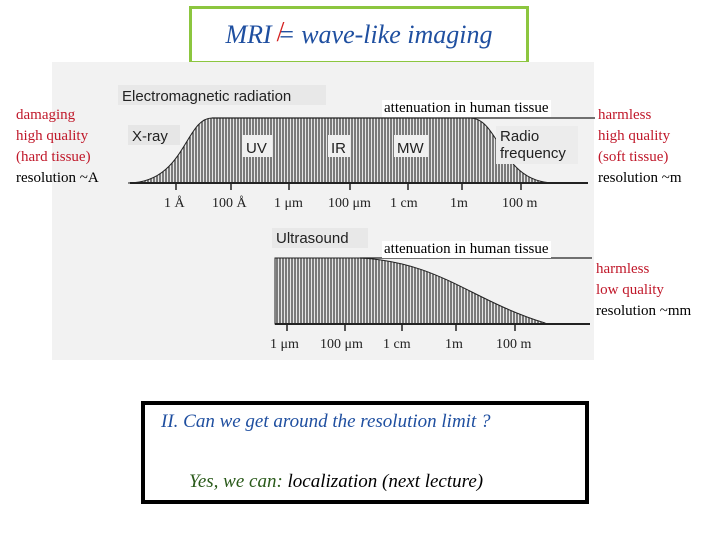 This screenshot has width=720, height=540. Describe the element at coordinates (385, 481) in the screenshot. I see `answer-emphasis: localization (next lecture)` at that location.